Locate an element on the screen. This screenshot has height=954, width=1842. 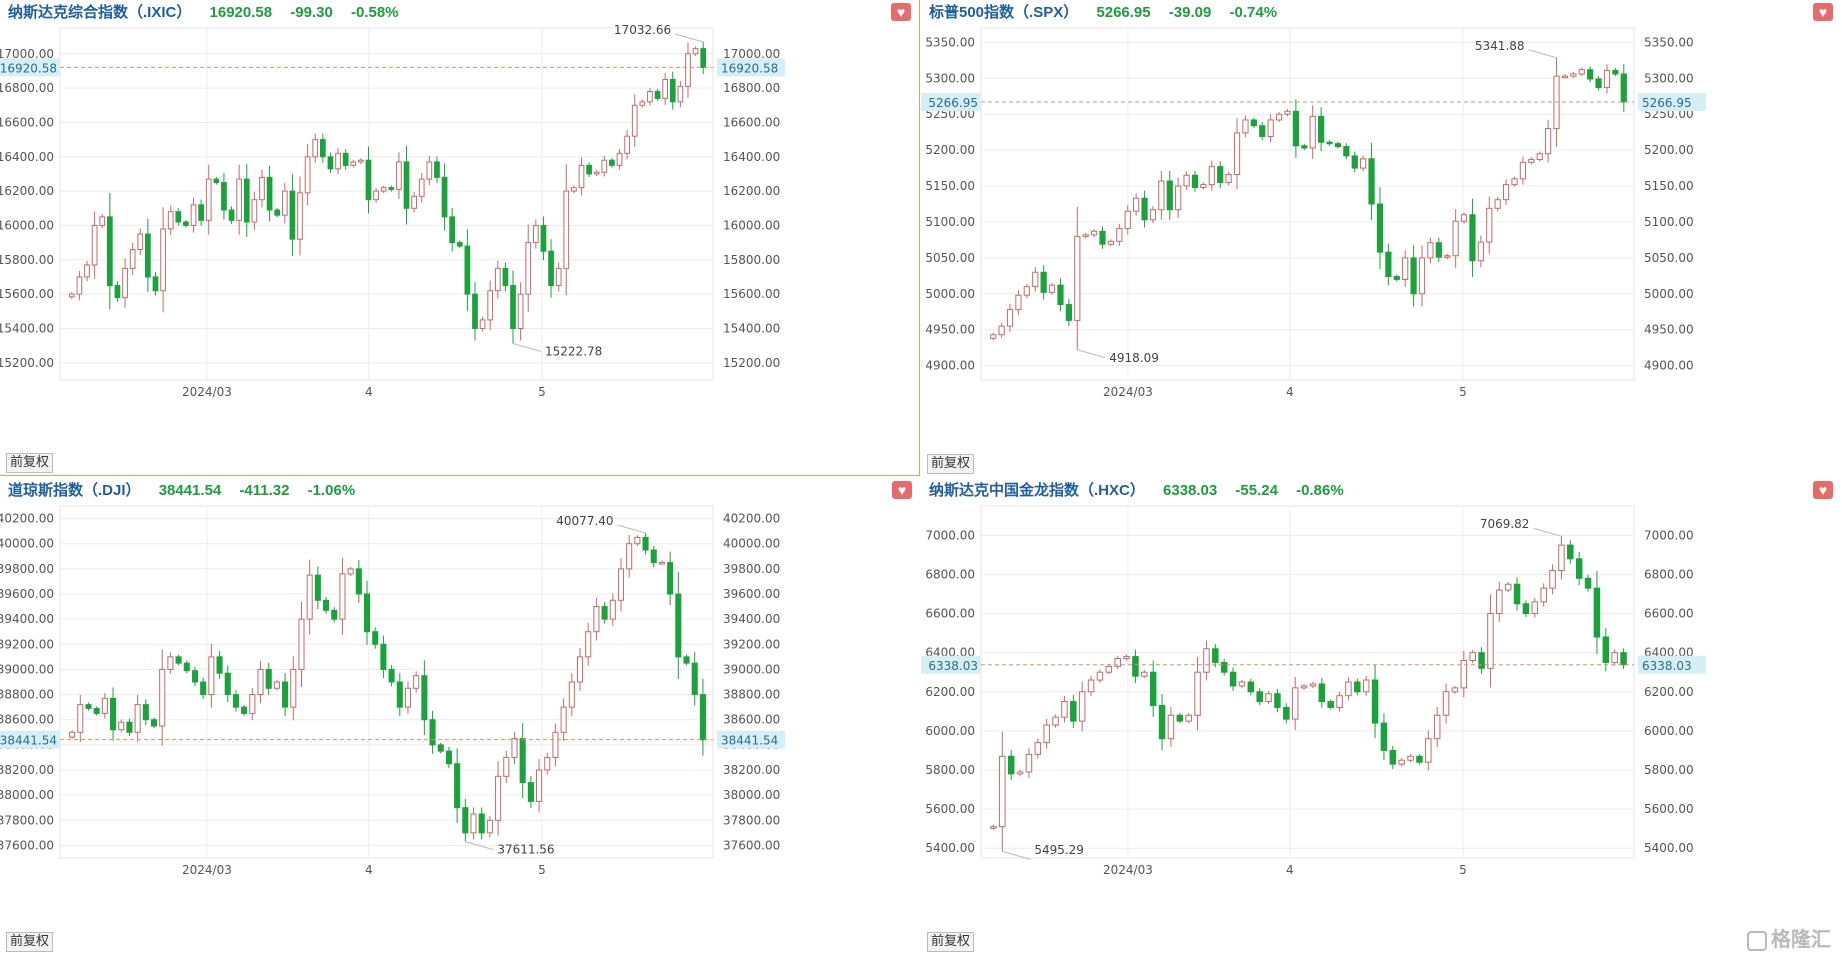
y-tick-label-right: 6600.00 is located at coordinates (1669, 614).